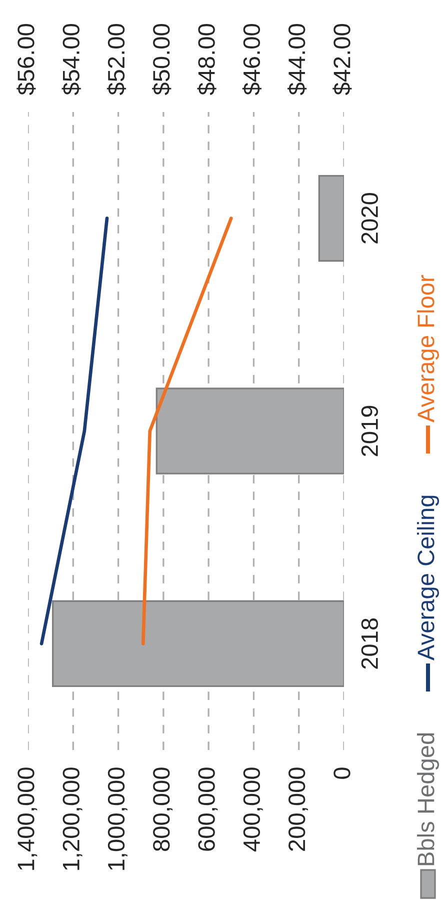 The height and width of the screenshot is (908, 444). Describe the element at coordinates (116, 60) in the screenshot. I see `x2-tick-label: $52.00` at that location.